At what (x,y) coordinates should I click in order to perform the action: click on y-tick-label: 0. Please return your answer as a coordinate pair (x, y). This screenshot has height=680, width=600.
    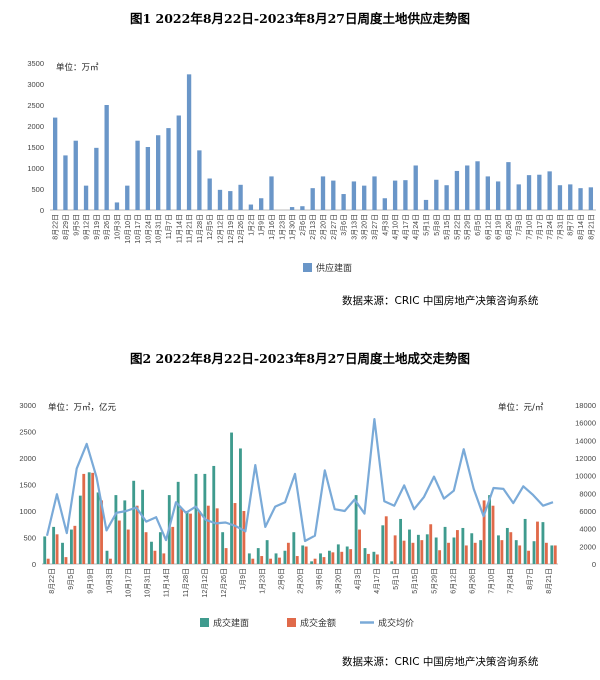
    Looking at the image, I should click on (42, 210).